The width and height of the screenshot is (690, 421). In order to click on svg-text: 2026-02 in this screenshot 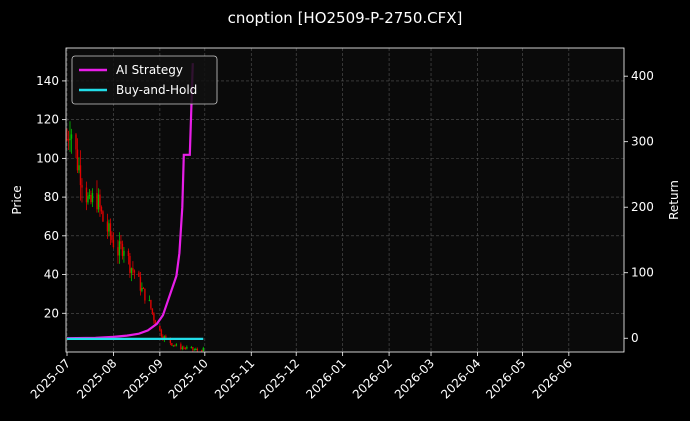, I will do `click(372, 378)`.